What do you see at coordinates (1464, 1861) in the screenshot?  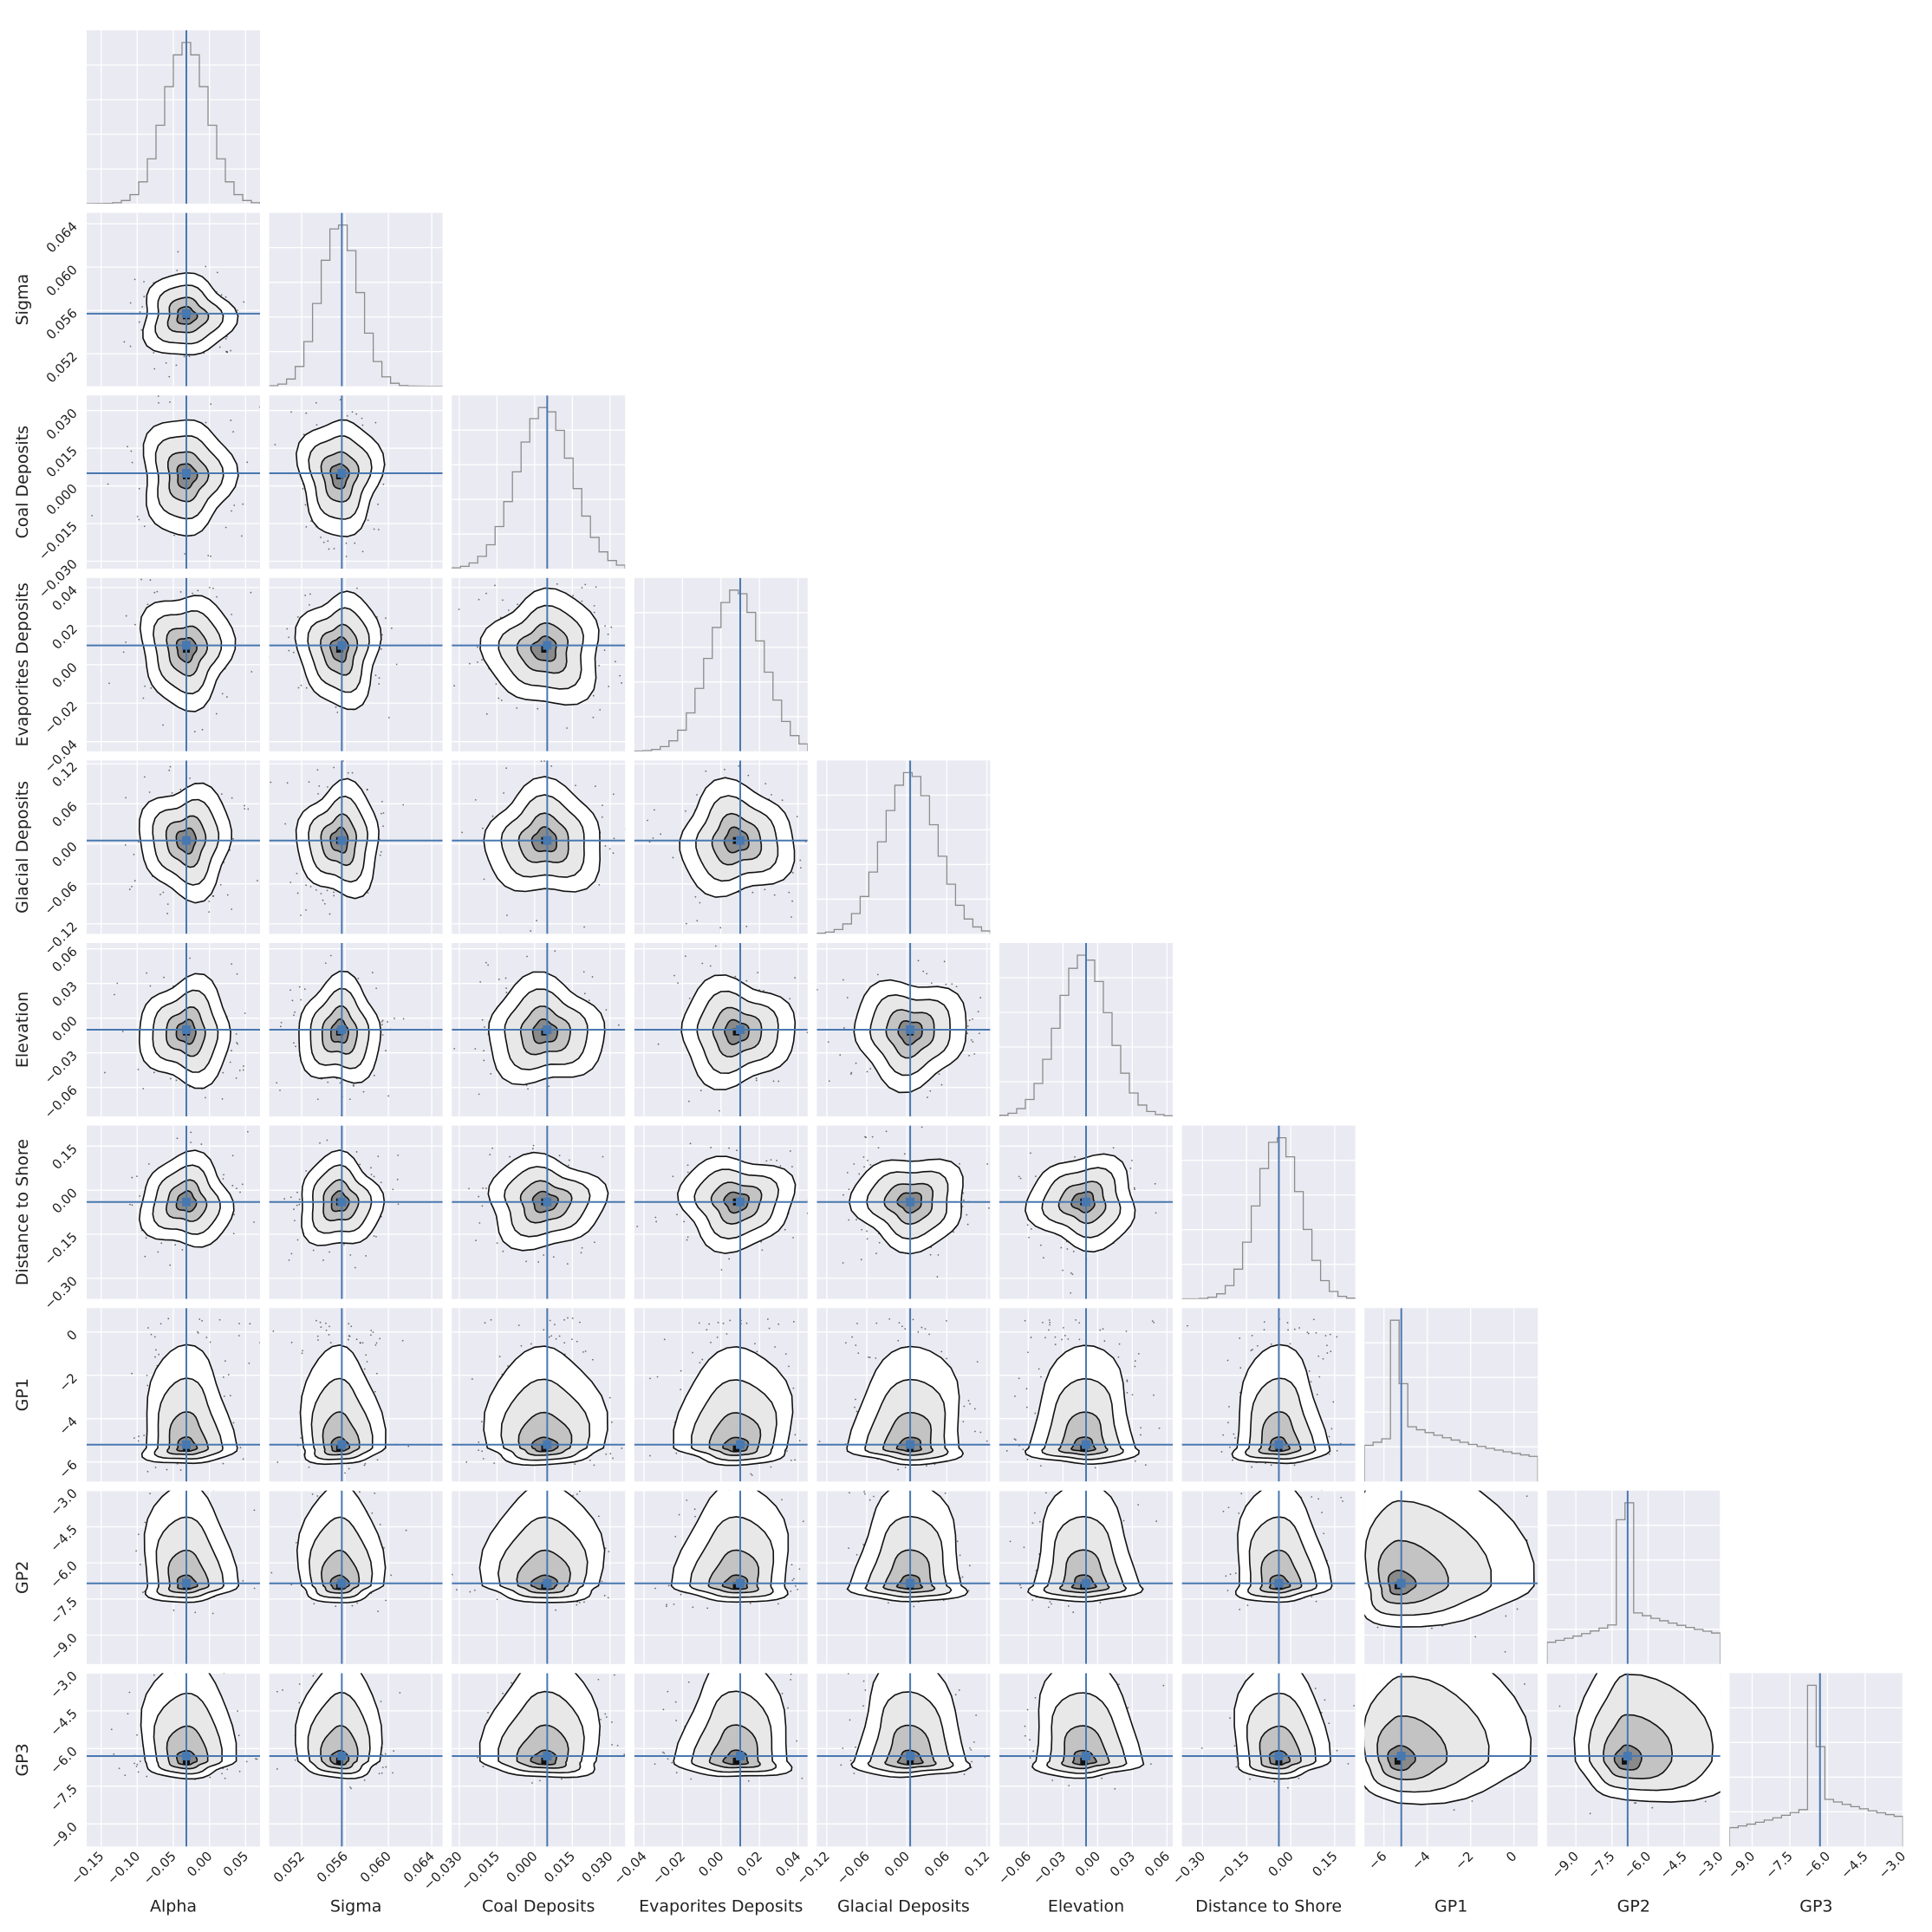 I see `x-tick-label: −2` at bounding box center [1464, 1861].